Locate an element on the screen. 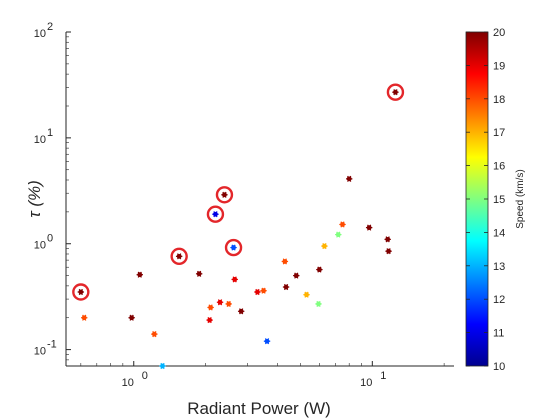  colorbar-tick-label: 10 is located at coordinates (499, 367).